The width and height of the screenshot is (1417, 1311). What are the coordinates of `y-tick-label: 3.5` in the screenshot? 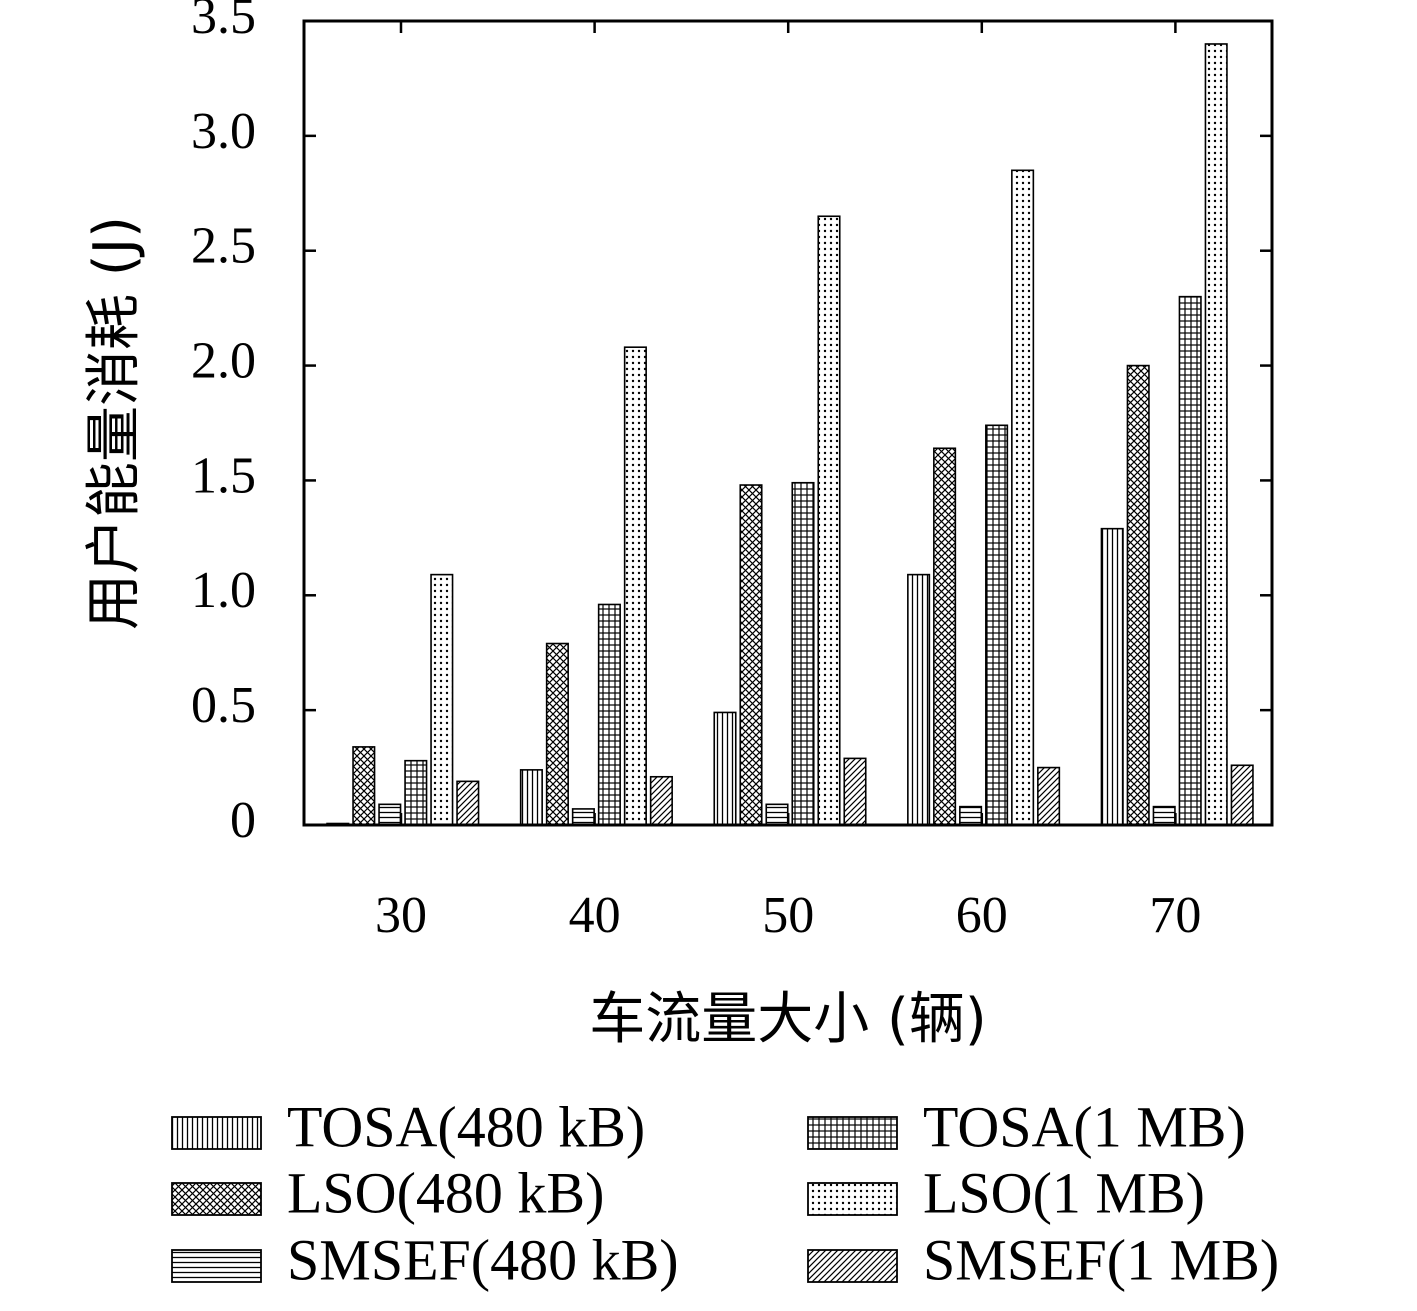 It's located at (223, 22).